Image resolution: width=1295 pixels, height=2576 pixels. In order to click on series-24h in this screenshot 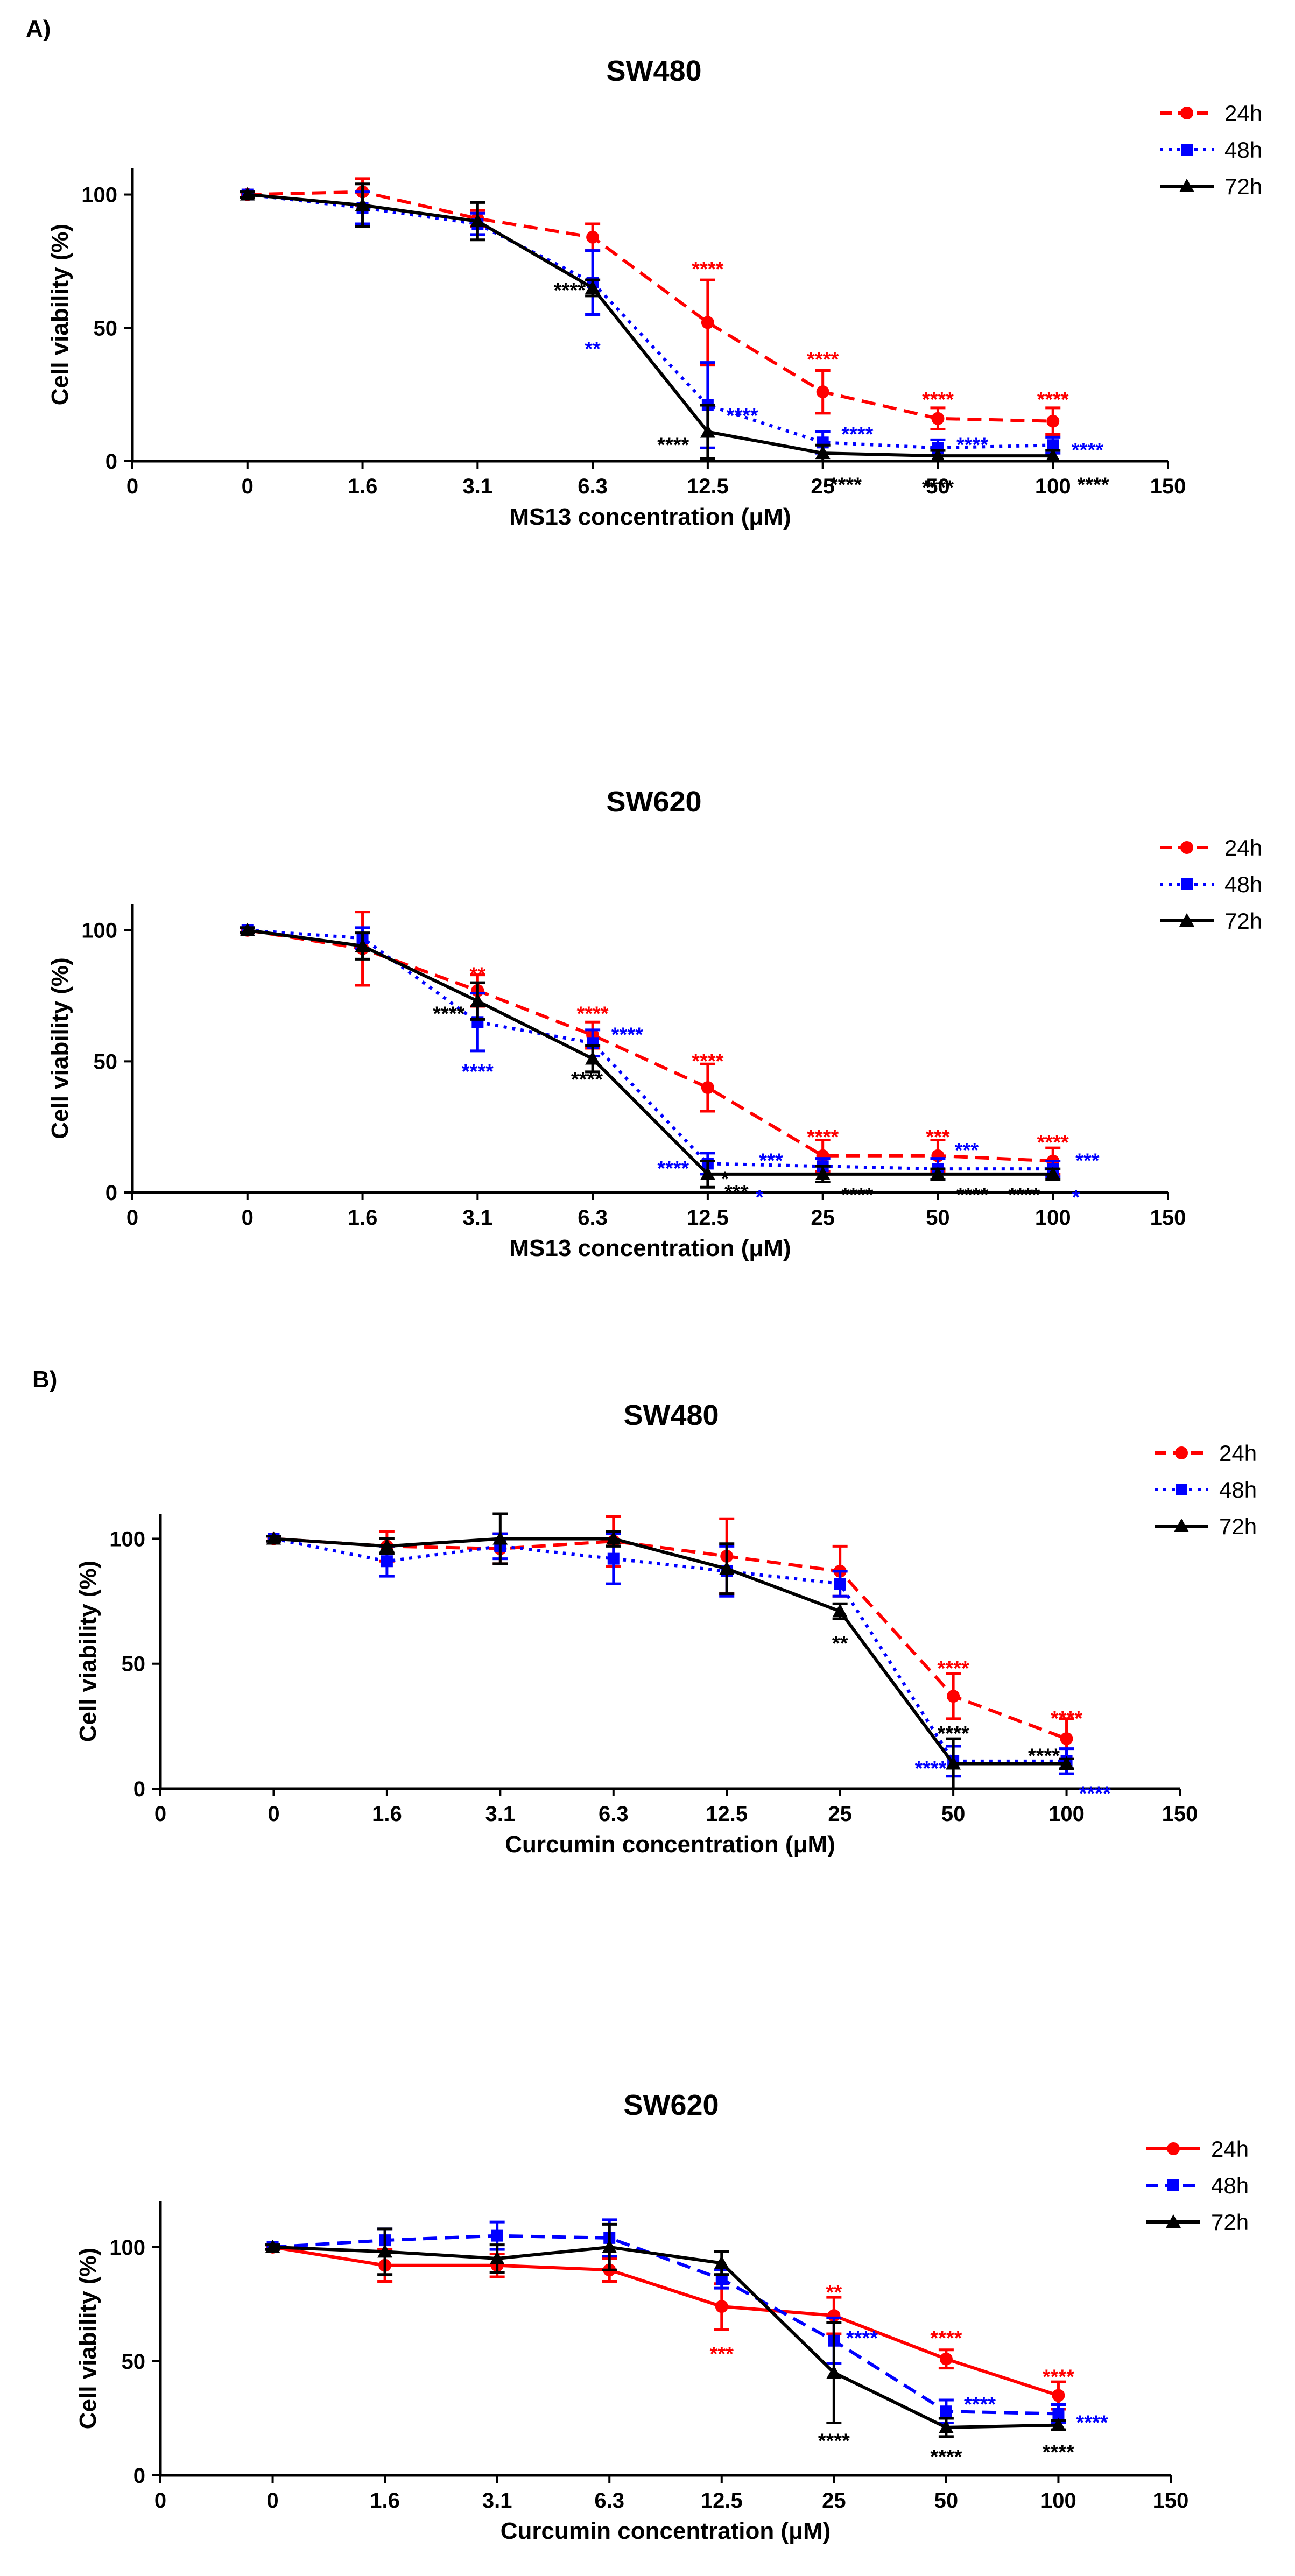, I will do `click(665, 2325)`.